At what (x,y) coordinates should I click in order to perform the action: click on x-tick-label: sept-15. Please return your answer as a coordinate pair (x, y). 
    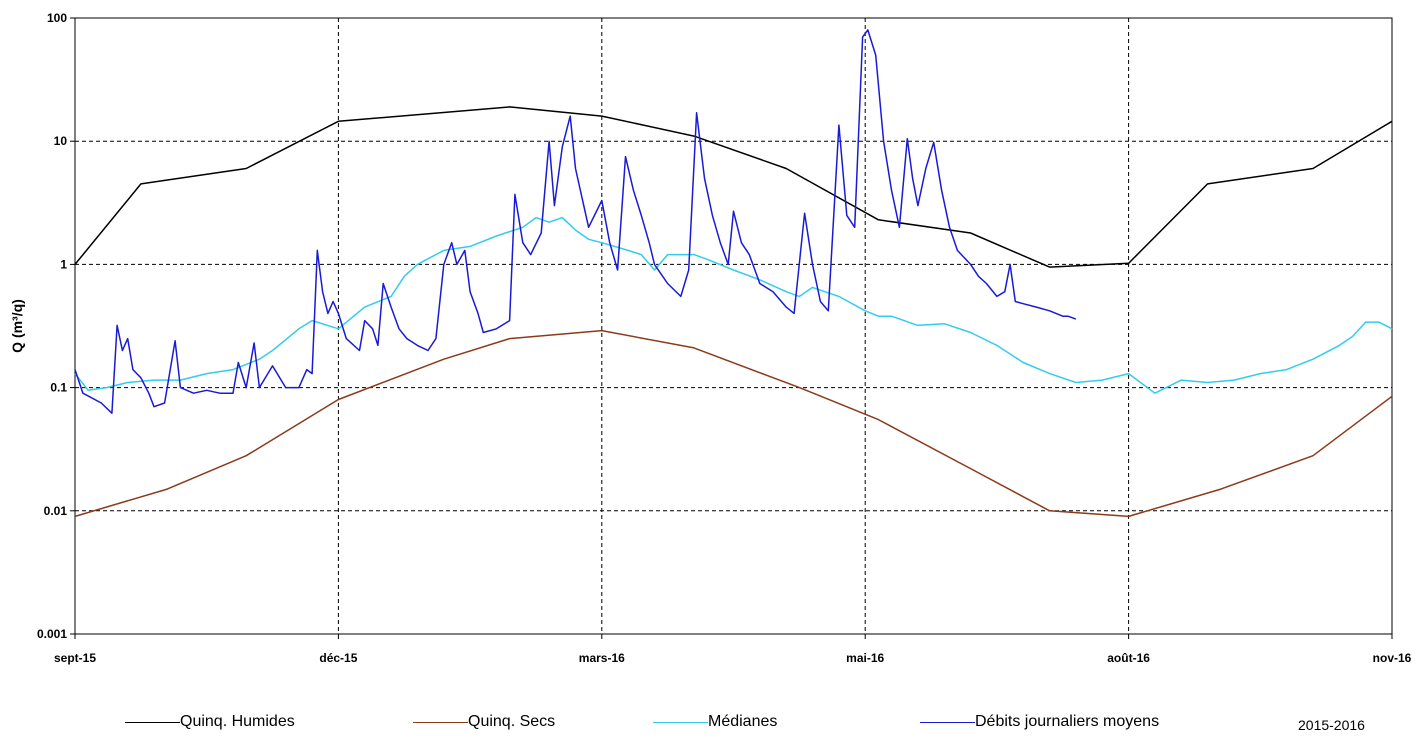
    Looking at the image, I should click on (75, 658).